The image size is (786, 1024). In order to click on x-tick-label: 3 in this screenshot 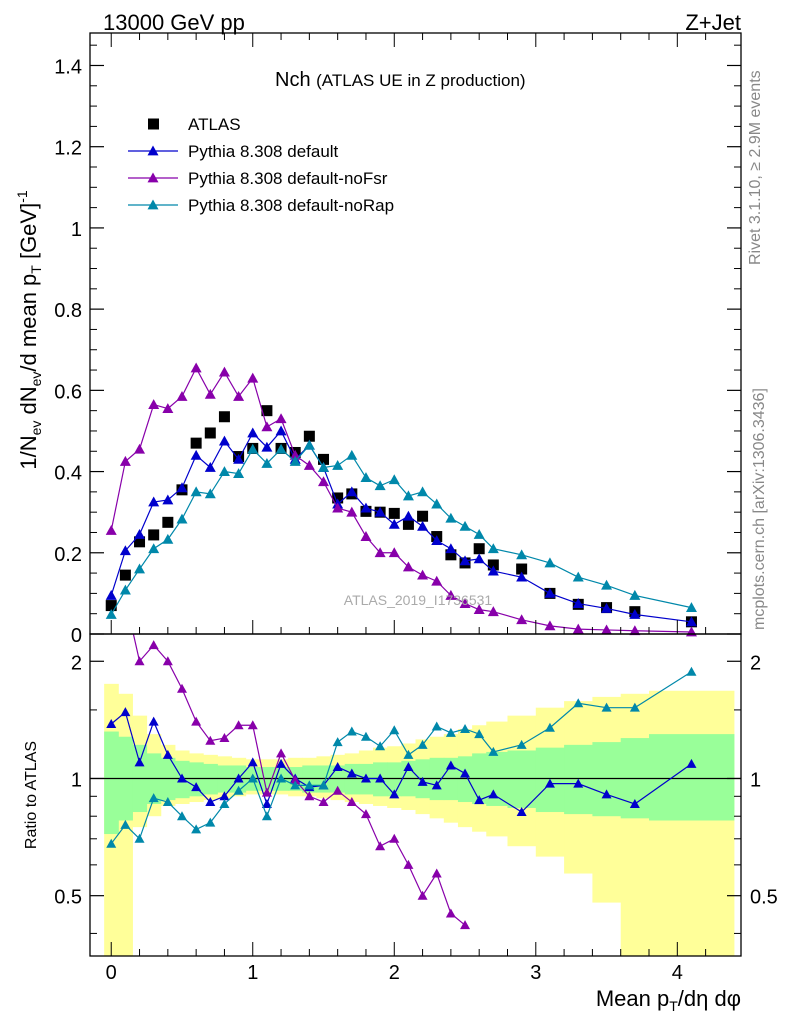, I will do `click(535, 973)`.